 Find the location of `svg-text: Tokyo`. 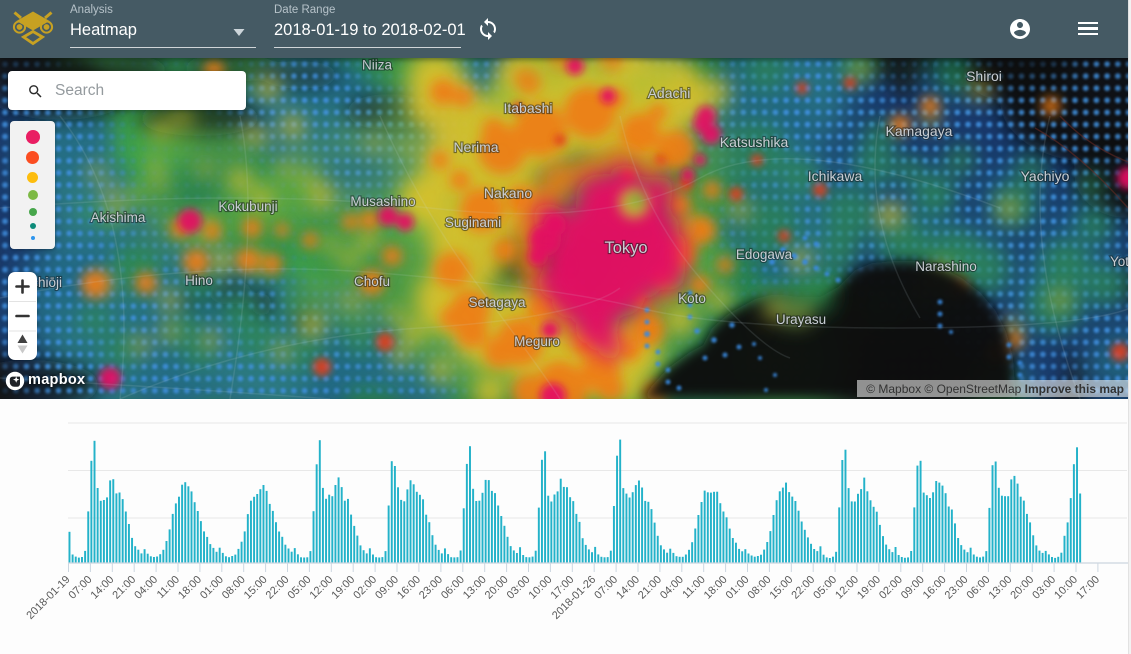

svg-text: Tokyo is located at coordinates (625, 248).